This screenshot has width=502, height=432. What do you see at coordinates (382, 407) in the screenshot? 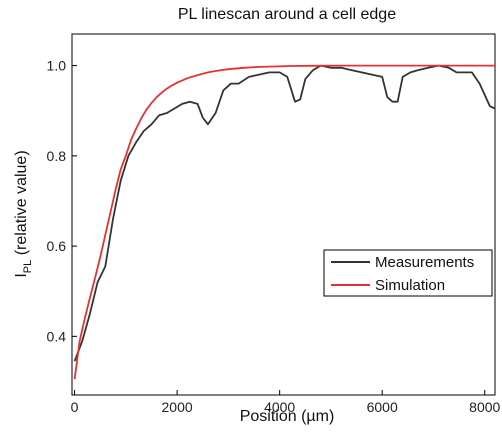
I see `x-tick-label: 6000` at bounding box center [382, 407].